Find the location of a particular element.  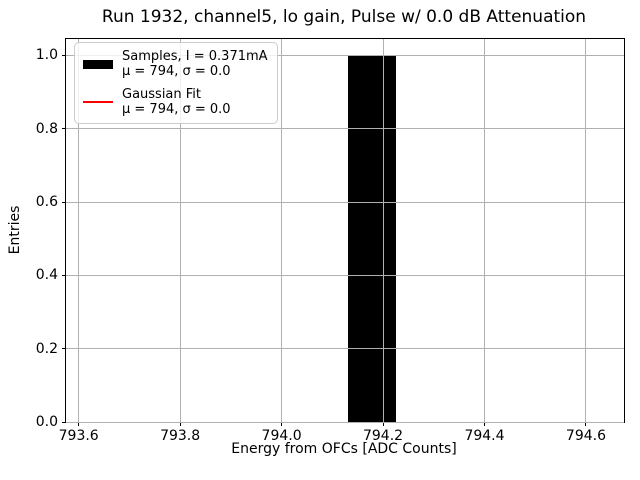

x-axis-label: Energy from OFCs [ADC Counts] is located at coordinates (344, 449).